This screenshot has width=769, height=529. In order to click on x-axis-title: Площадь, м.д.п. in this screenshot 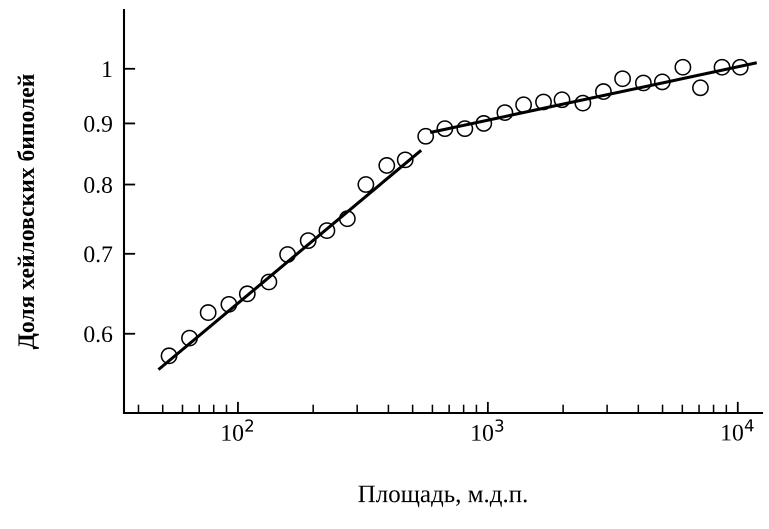, I will do `click(442, 497)`.